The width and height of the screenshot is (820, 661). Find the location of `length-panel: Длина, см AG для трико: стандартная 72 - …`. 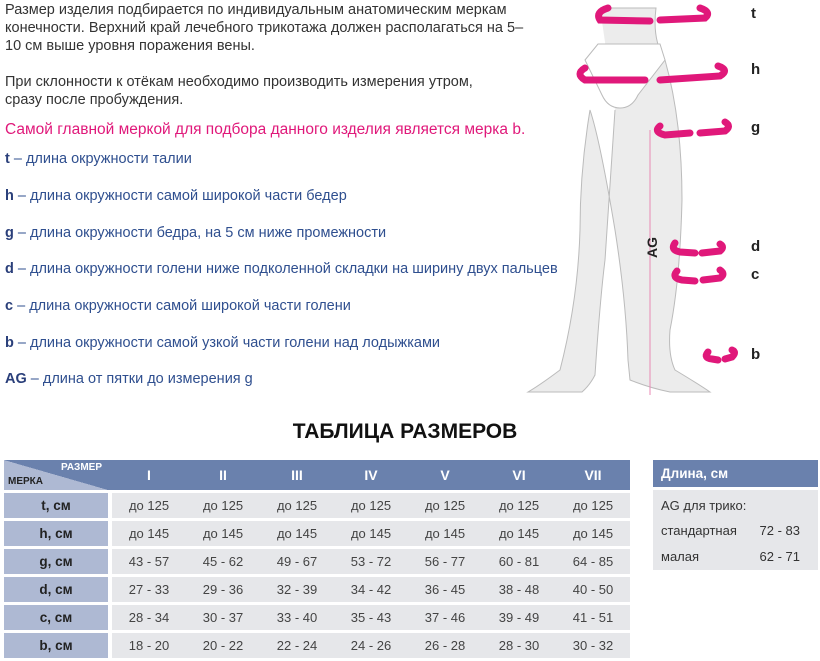

length-panel: Длина, см AG для трико: стандартная 72 - … is located at coordinates (735, 515).